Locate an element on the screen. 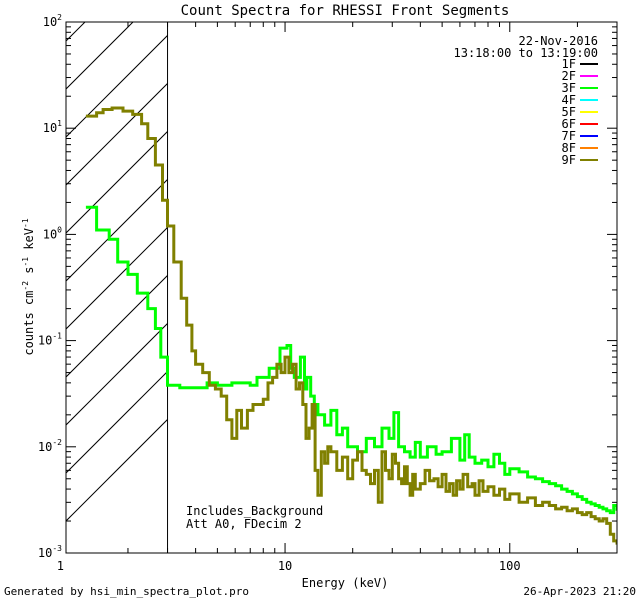 The width and height of the screenshot is (640, 600). annotation-background: Includes_Background is located at coordinates (254, 511).